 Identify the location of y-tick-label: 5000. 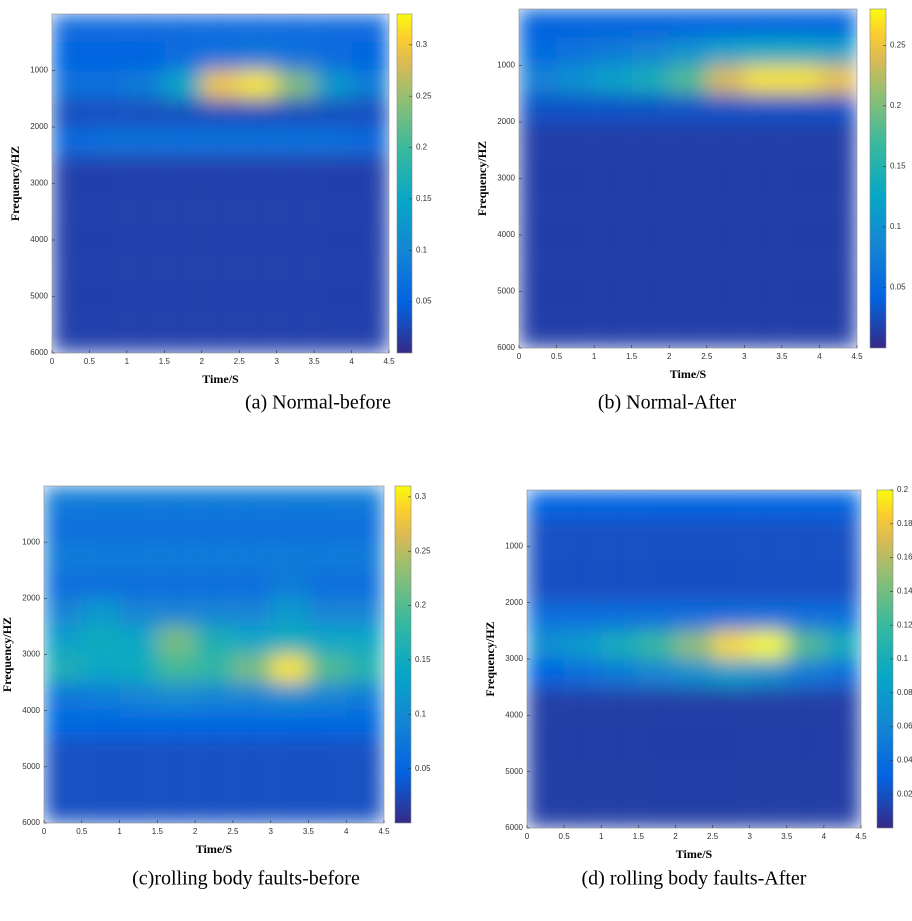
(506, 291).